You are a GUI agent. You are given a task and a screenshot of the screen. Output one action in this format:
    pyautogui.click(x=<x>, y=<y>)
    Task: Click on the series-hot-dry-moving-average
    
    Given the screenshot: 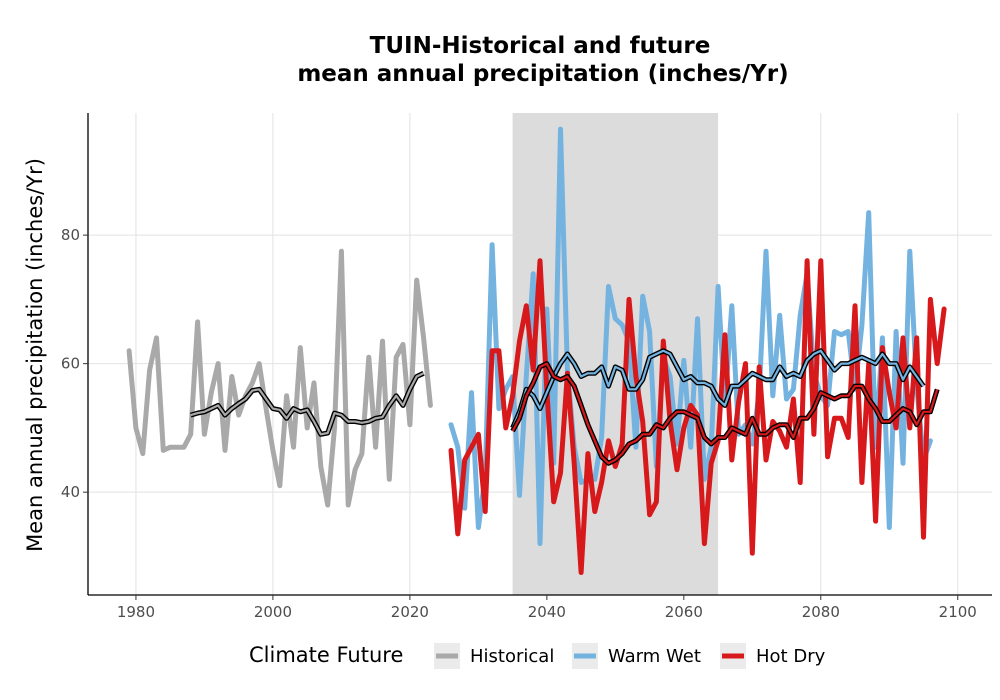 What is the action you would take?
    pyautogui.click(x=725, y=413)
    